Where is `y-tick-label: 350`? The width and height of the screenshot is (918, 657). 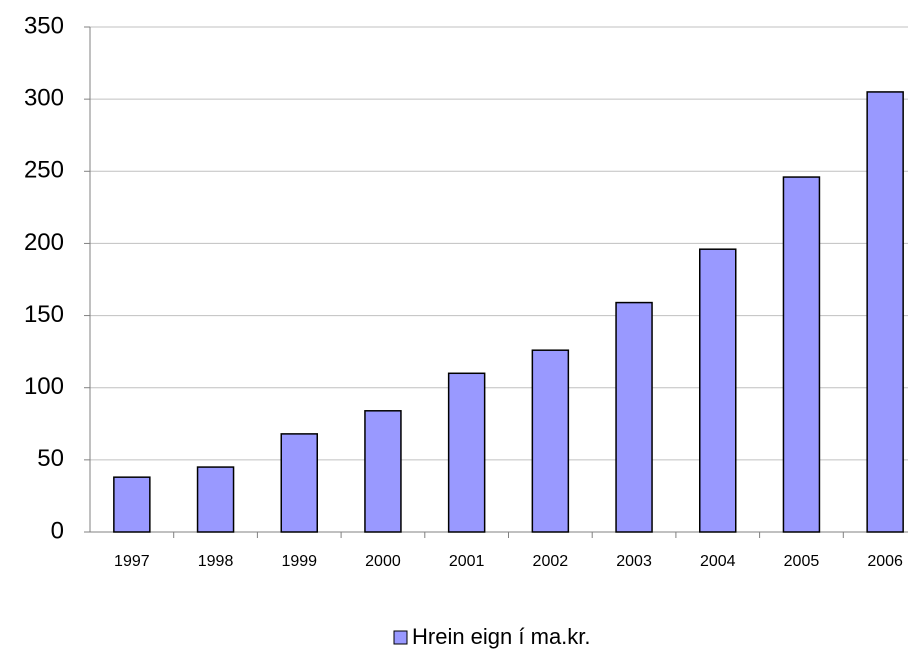
y-tick-label: 350 is located at coordinates (44, 25).